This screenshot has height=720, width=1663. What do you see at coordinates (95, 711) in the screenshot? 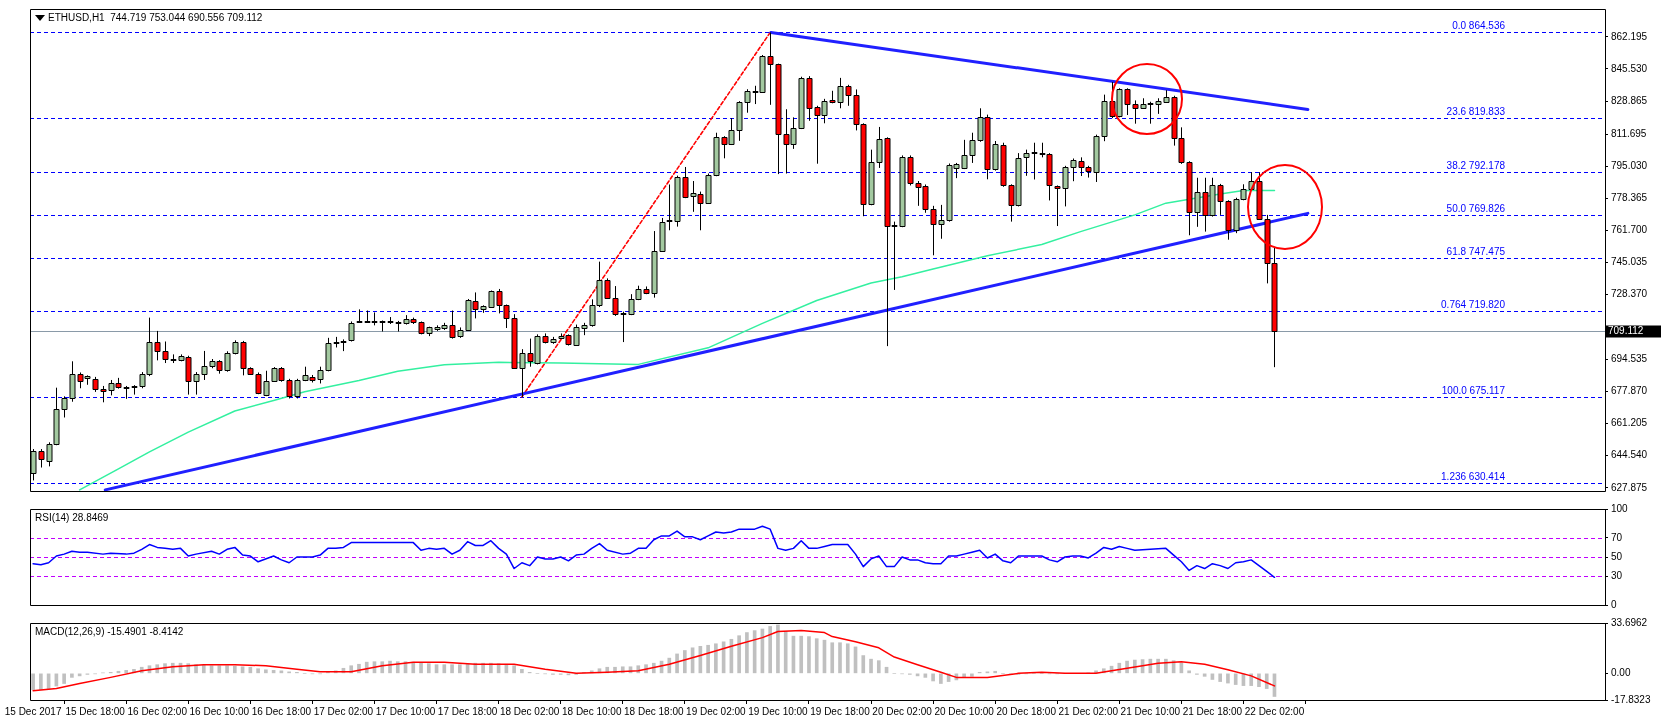
I see `x-tick-label: 15 Dec 18:00` at bounding box center [95, 711].